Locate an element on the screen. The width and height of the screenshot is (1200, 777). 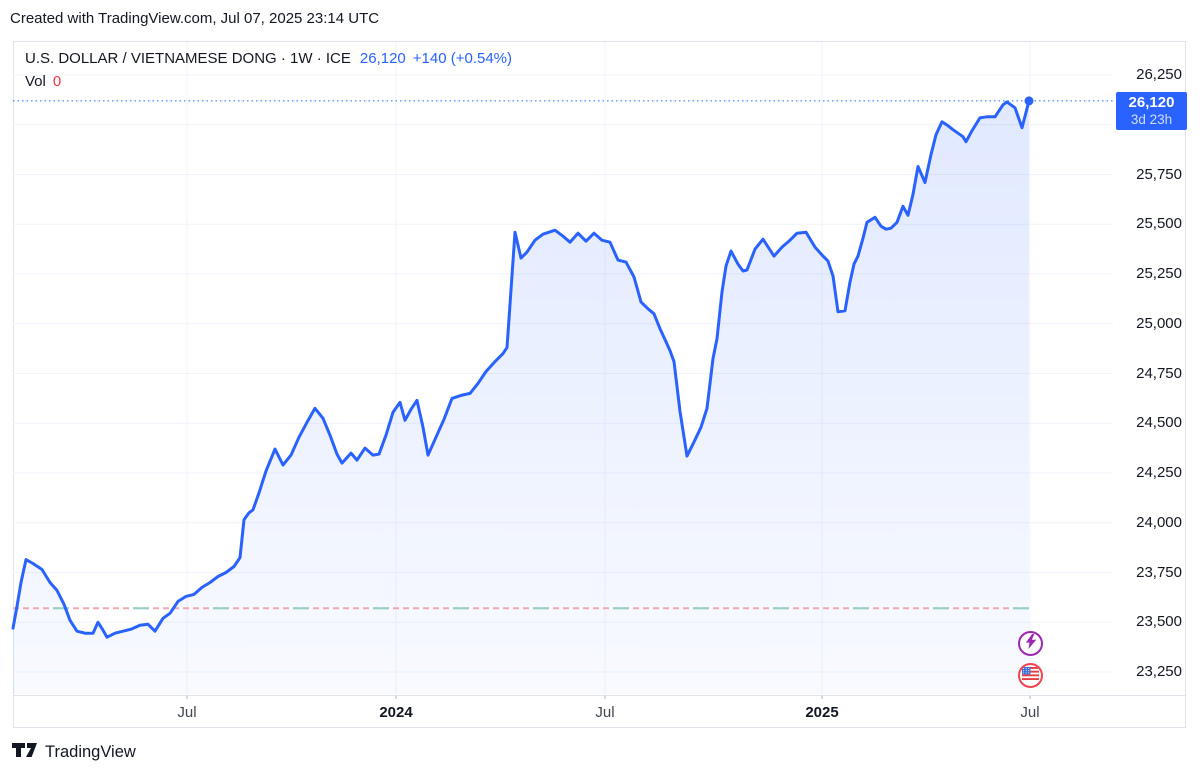
price-change: +140 (+0.54%) is located at coordinates (462, 58).